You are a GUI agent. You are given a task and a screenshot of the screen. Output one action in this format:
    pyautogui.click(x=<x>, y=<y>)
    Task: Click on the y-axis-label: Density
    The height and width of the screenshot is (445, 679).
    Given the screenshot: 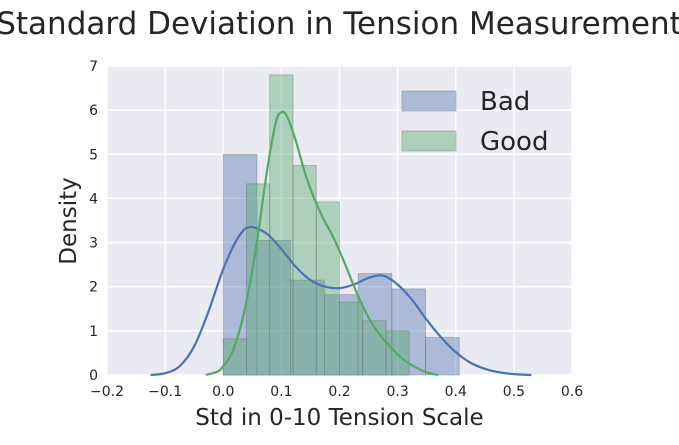 What is the action you would take?
    pyautogui.click(x=69, y=220)
    